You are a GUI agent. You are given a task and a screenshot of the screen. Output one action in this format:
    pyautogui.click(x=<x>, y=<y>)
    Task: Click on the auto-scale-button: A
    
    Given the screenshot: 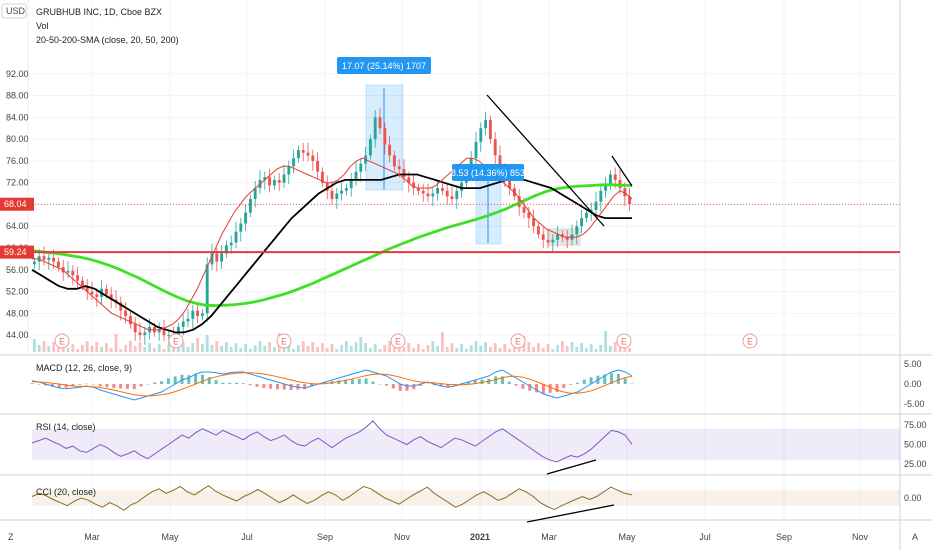 What is the action you would take?
    pyautogui.click(x=915, y=537)
    